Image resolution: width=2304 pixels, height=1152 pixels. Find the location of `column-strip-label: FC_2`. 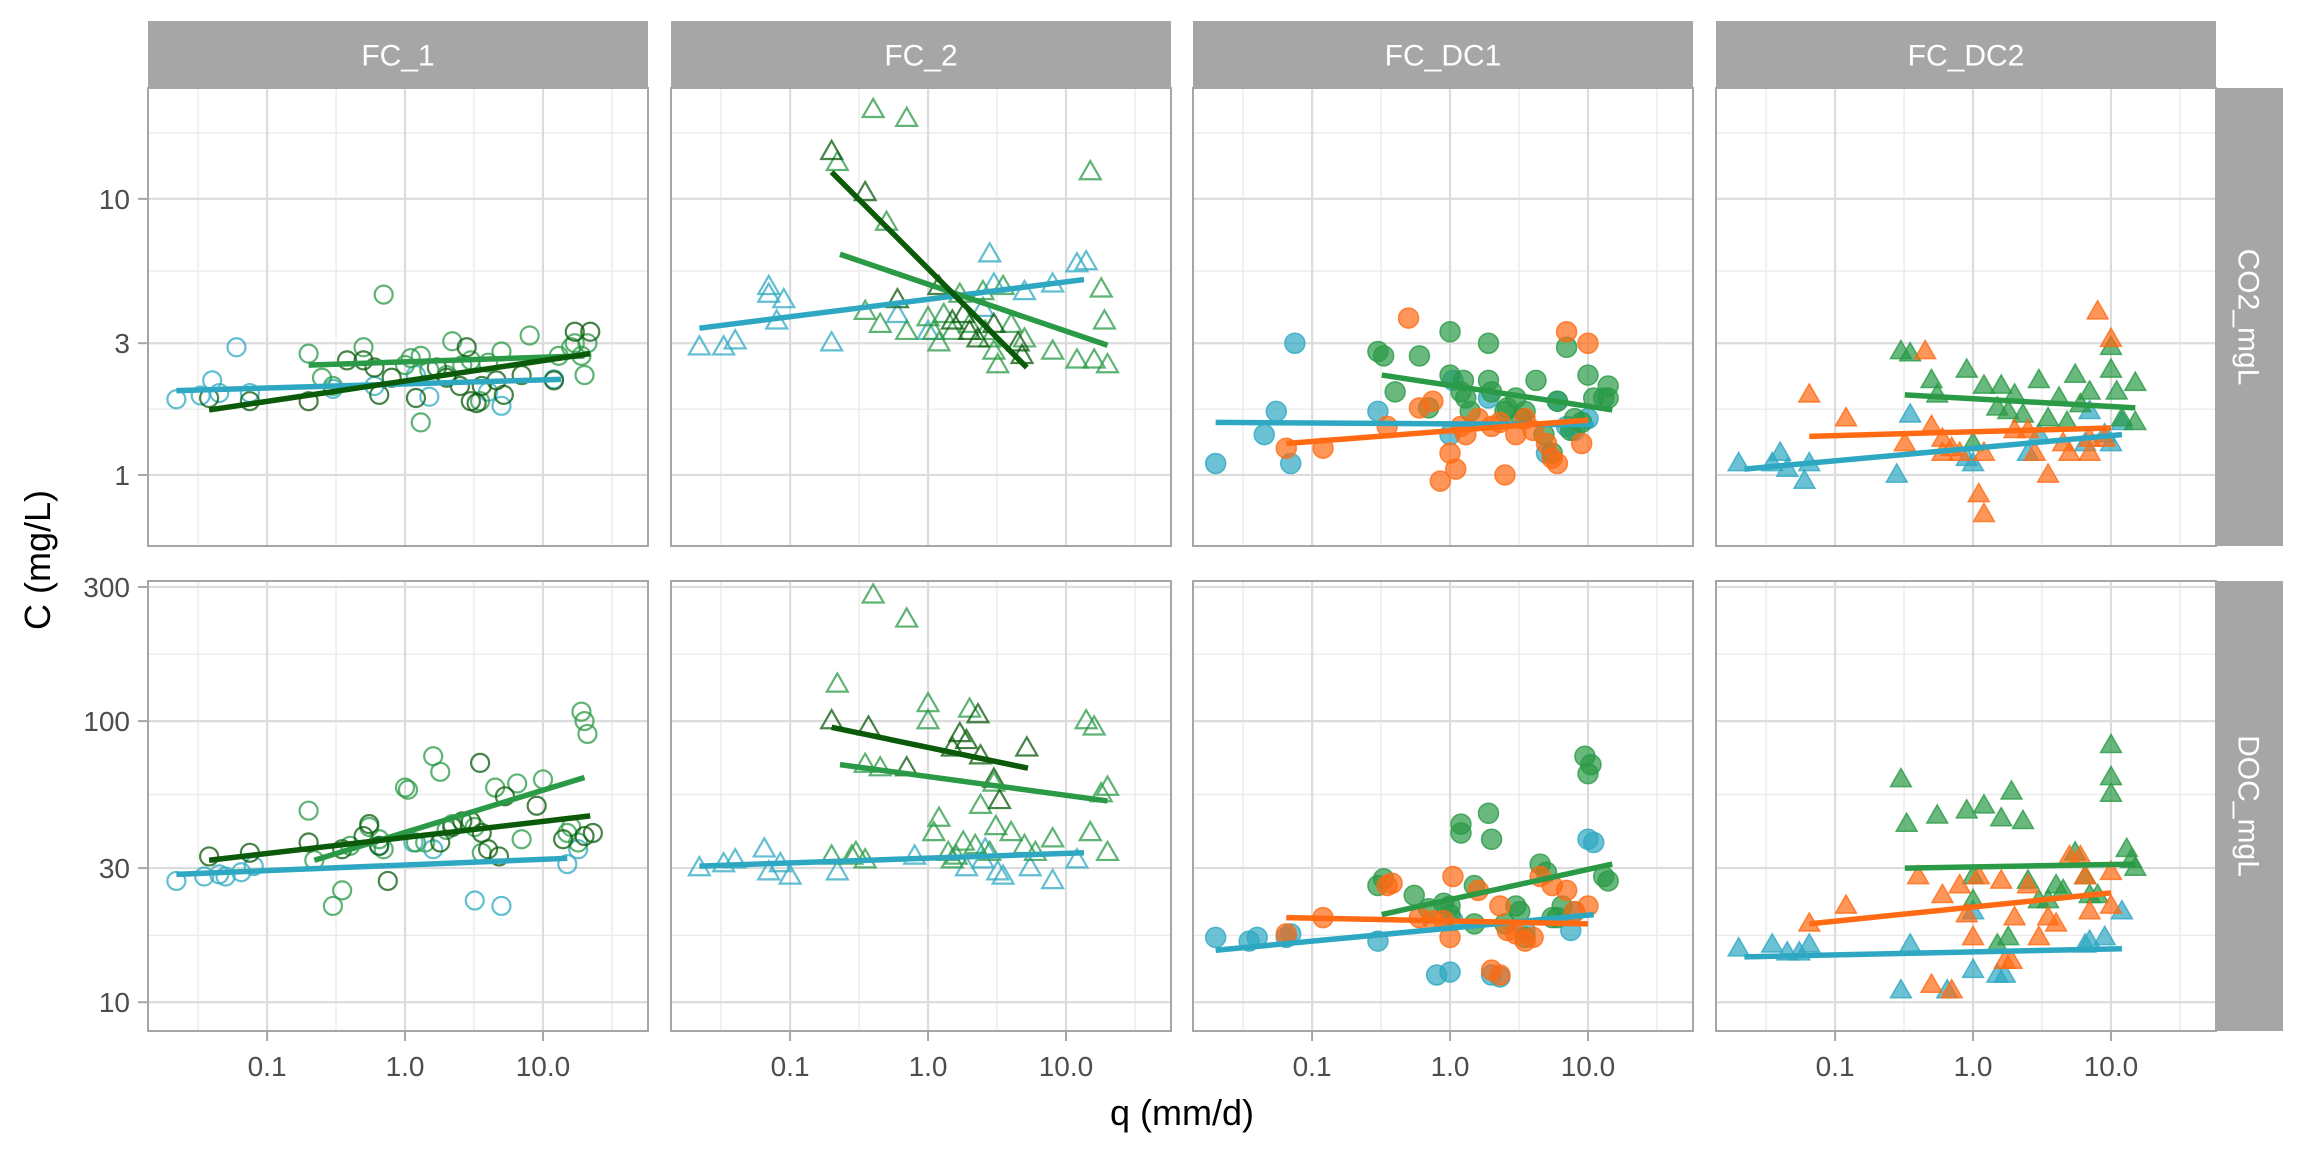

column-strip-label: FC_2 is located at coordinates (920, 56).